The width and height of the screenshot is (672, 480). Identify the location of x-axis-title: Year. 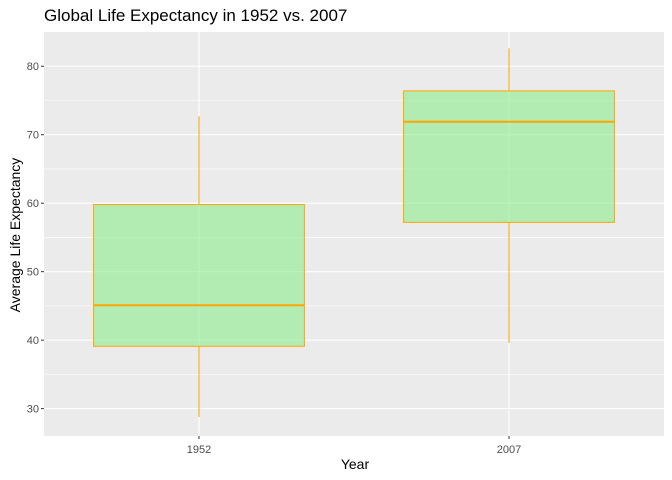
(355, 464).